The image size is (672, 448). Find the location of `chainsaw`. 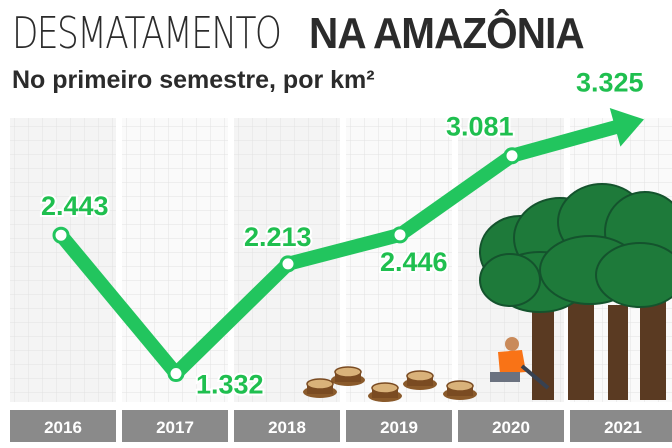

chainsaw is located at coordinates (535, 377).